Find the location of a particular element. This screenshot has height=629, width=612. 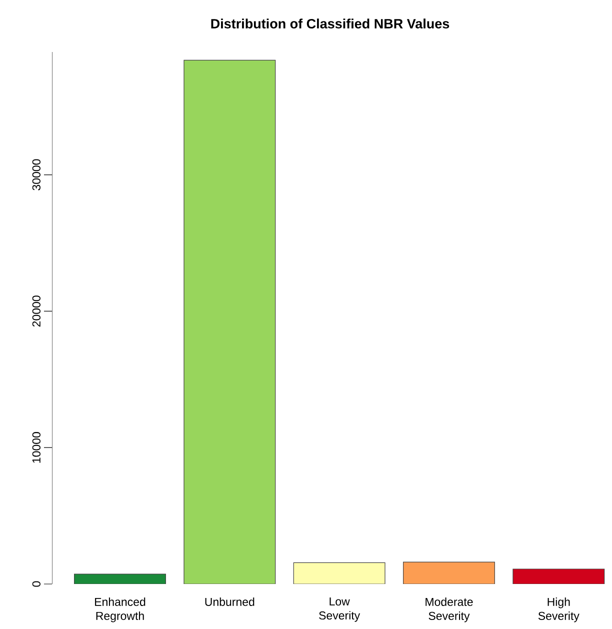

chart-title: Distribution of Classified NBR Values is located at coordinates (330, 23).